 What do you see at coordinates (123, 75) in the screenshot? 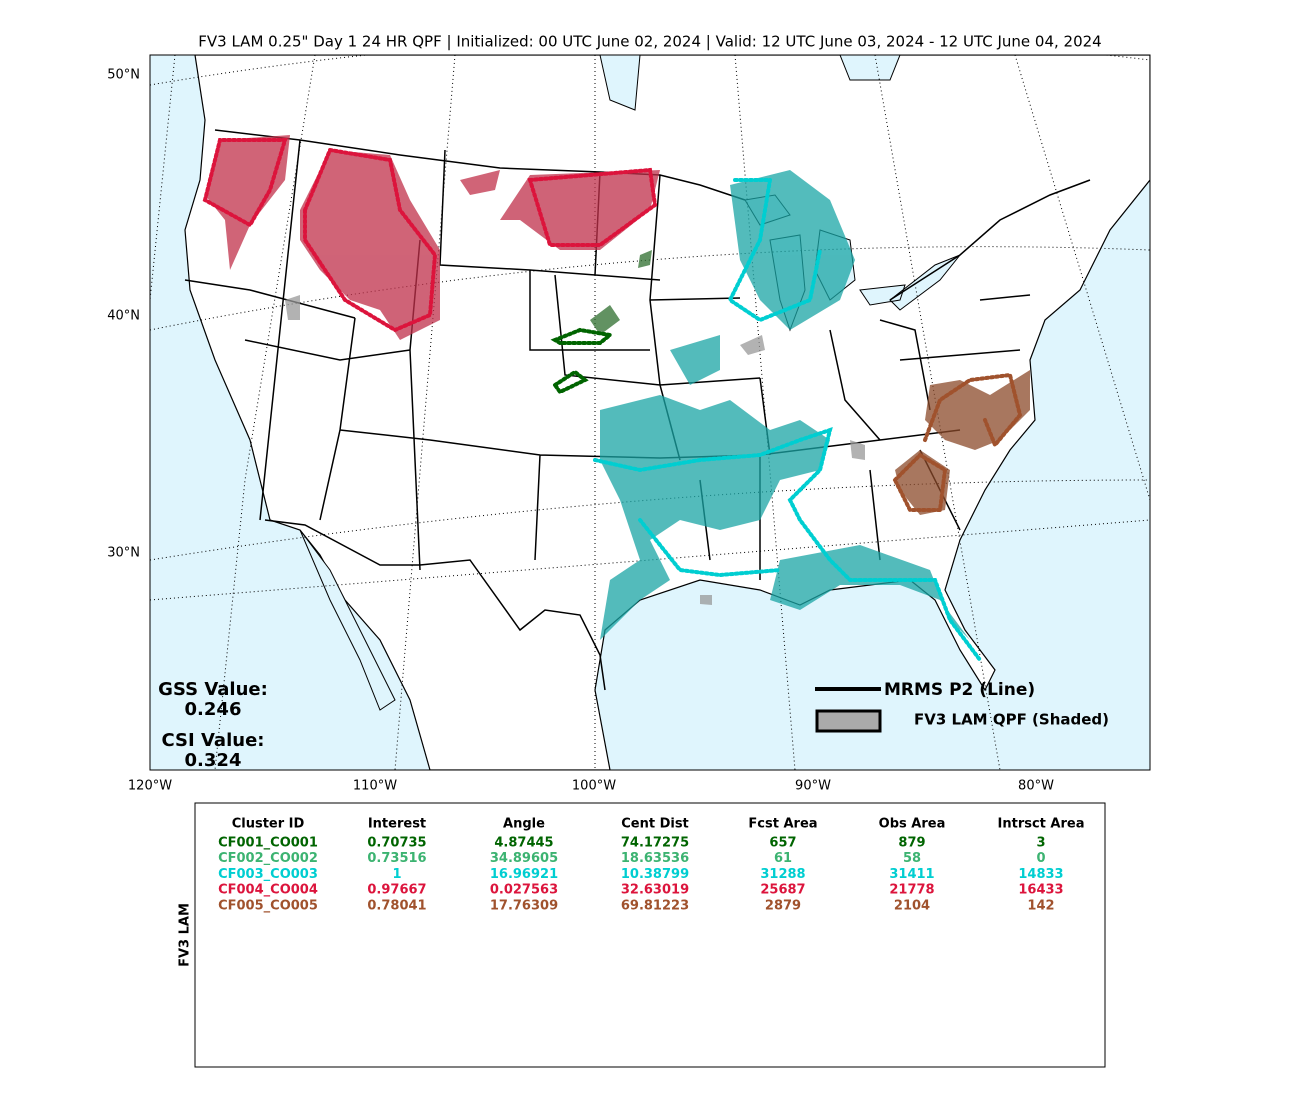
I see `lat-label: 50°N` at bounding box center [123, 75].